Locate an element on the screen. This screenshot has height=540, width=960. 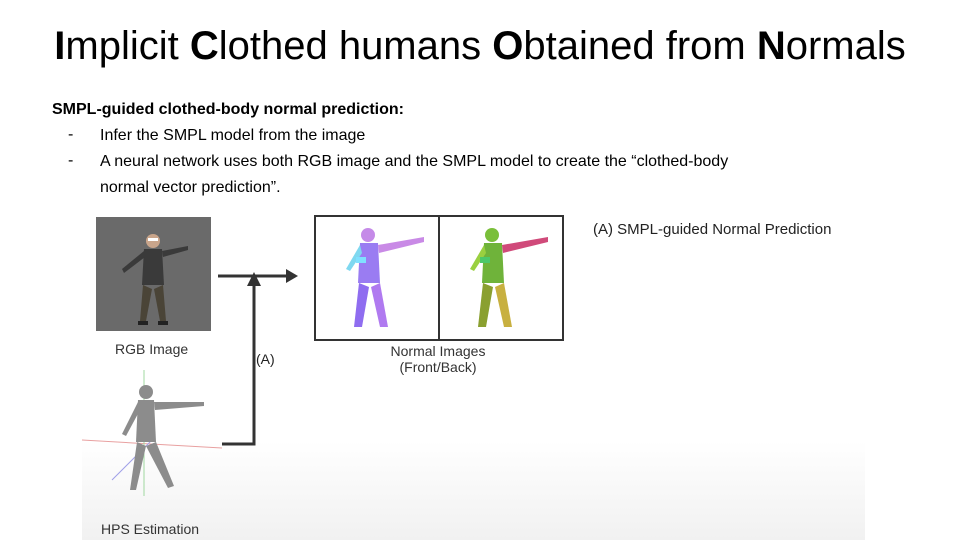
arrow-label: (A) is located at coordinates (265, 359).